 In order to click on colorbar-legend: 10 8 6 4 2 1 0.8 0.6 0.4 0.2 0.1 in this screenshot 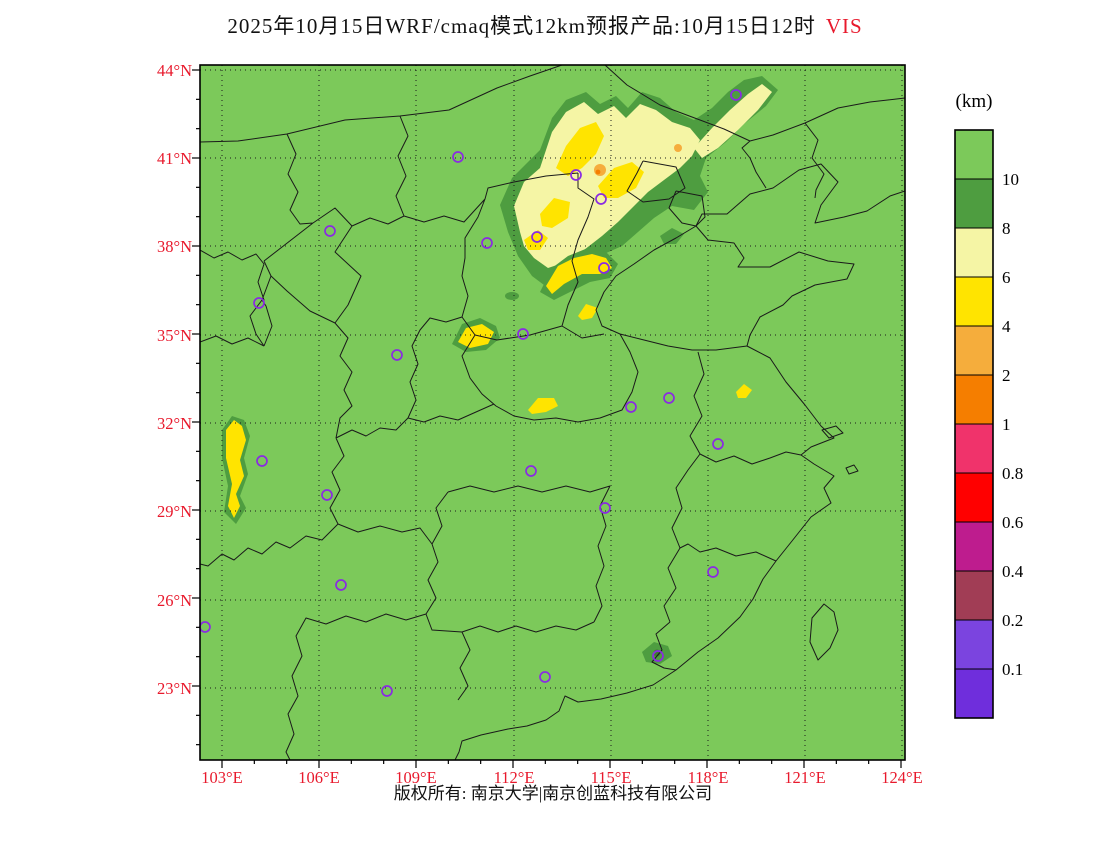, I will do `click(989, 424)`.